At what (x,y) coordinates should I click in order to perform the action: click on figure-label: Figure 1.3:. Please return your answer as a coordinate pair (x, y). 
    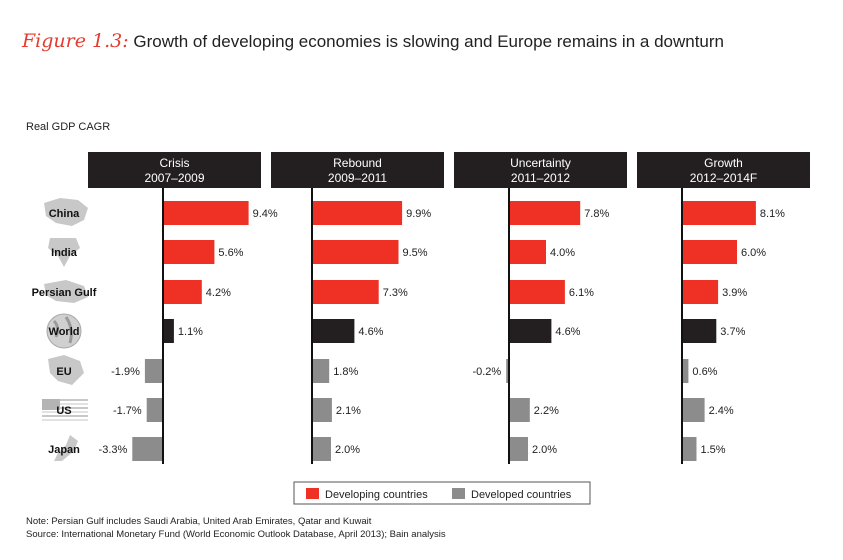
    Looking at the image, I should click on (75, 41).